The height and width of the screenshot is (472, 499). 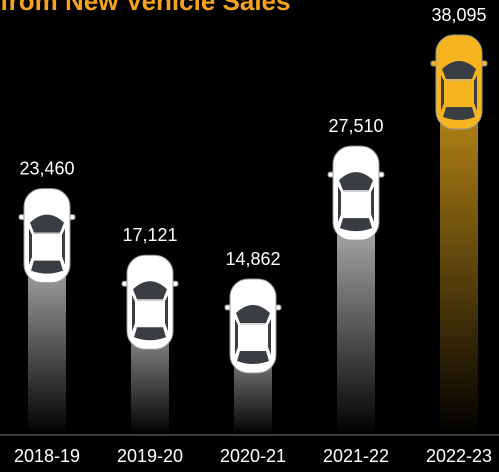 What do you see at coordinates (46, 169) in the screenshot?
I see `value-label: 23,460` at bounding box center [46, 169].